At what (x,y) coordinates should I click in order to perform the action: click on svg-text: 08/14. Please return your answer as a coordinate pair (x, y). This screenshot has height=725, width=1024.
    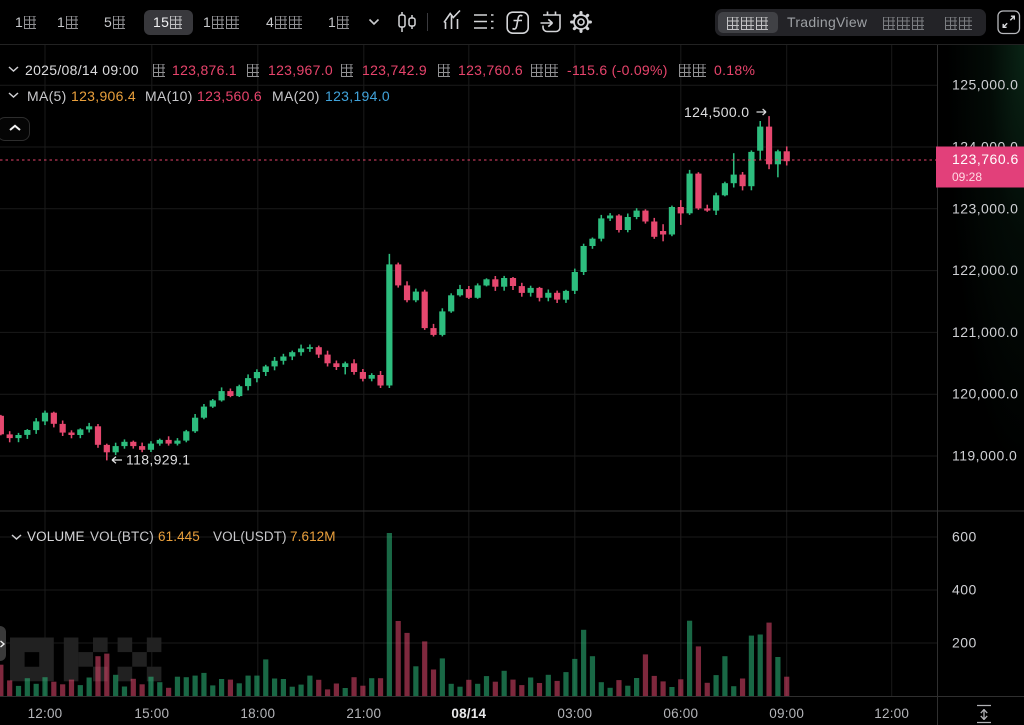
    Looking at the image, I should click on (468, 713).